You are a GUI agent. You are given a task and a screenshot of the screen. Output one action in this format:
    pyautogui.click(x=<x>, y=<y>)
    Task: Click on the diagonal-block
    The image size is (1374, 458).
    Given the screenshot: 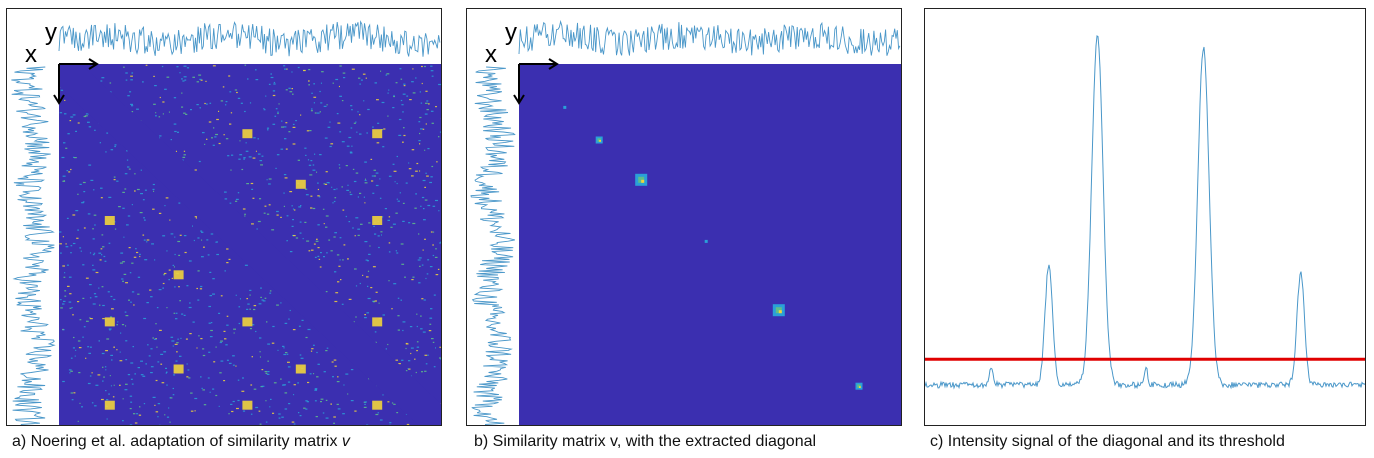 What is the action you would take?
    pyautogui.click(x=565, y=107)
    